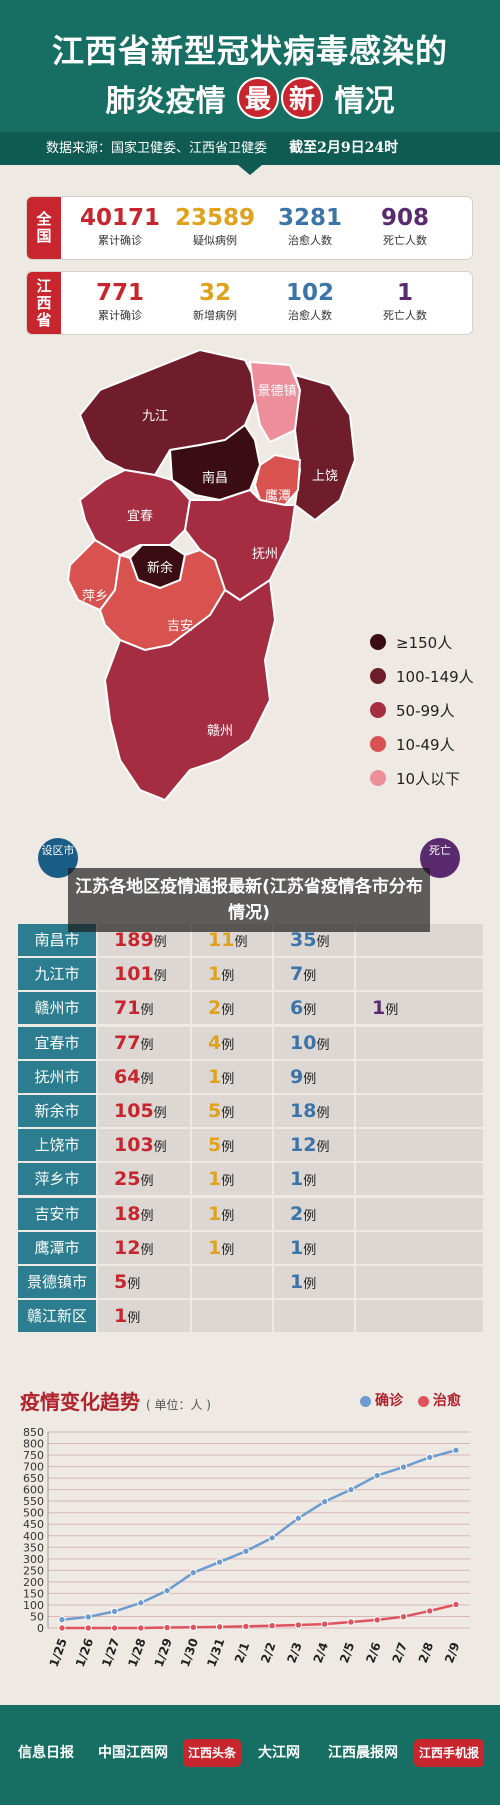 The height and width of the screenshot is (1805, 500). Describe the element at coordinates (294, 1652) in the screenshot. I see `x-tick-label: 2/3` at that location.